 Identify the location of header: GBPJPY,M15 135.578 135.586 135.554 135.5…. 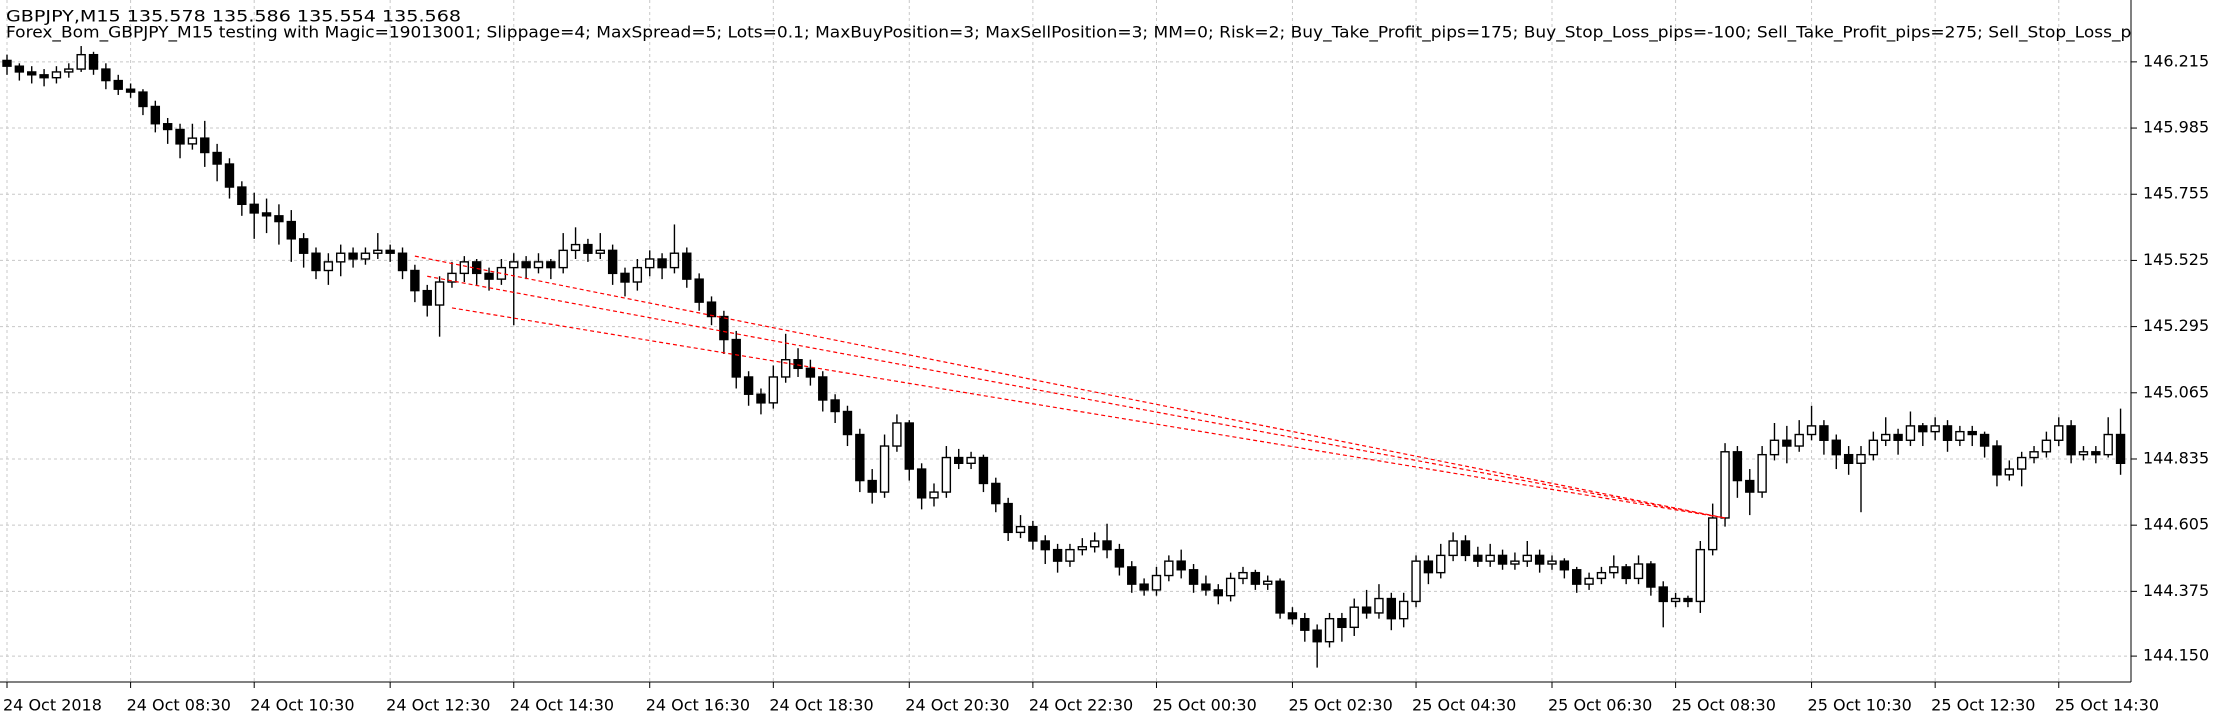
(1071, 25).